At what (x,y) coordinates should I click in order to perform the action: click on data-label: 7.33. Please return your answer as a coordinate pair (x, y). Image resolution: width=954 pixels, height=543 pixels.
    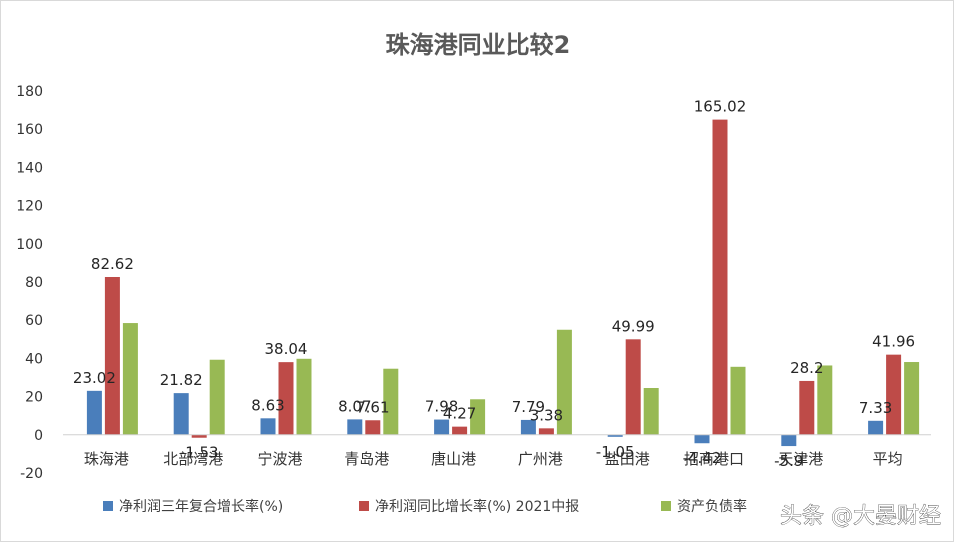
    Looking at the image, I should click on (875, 408).